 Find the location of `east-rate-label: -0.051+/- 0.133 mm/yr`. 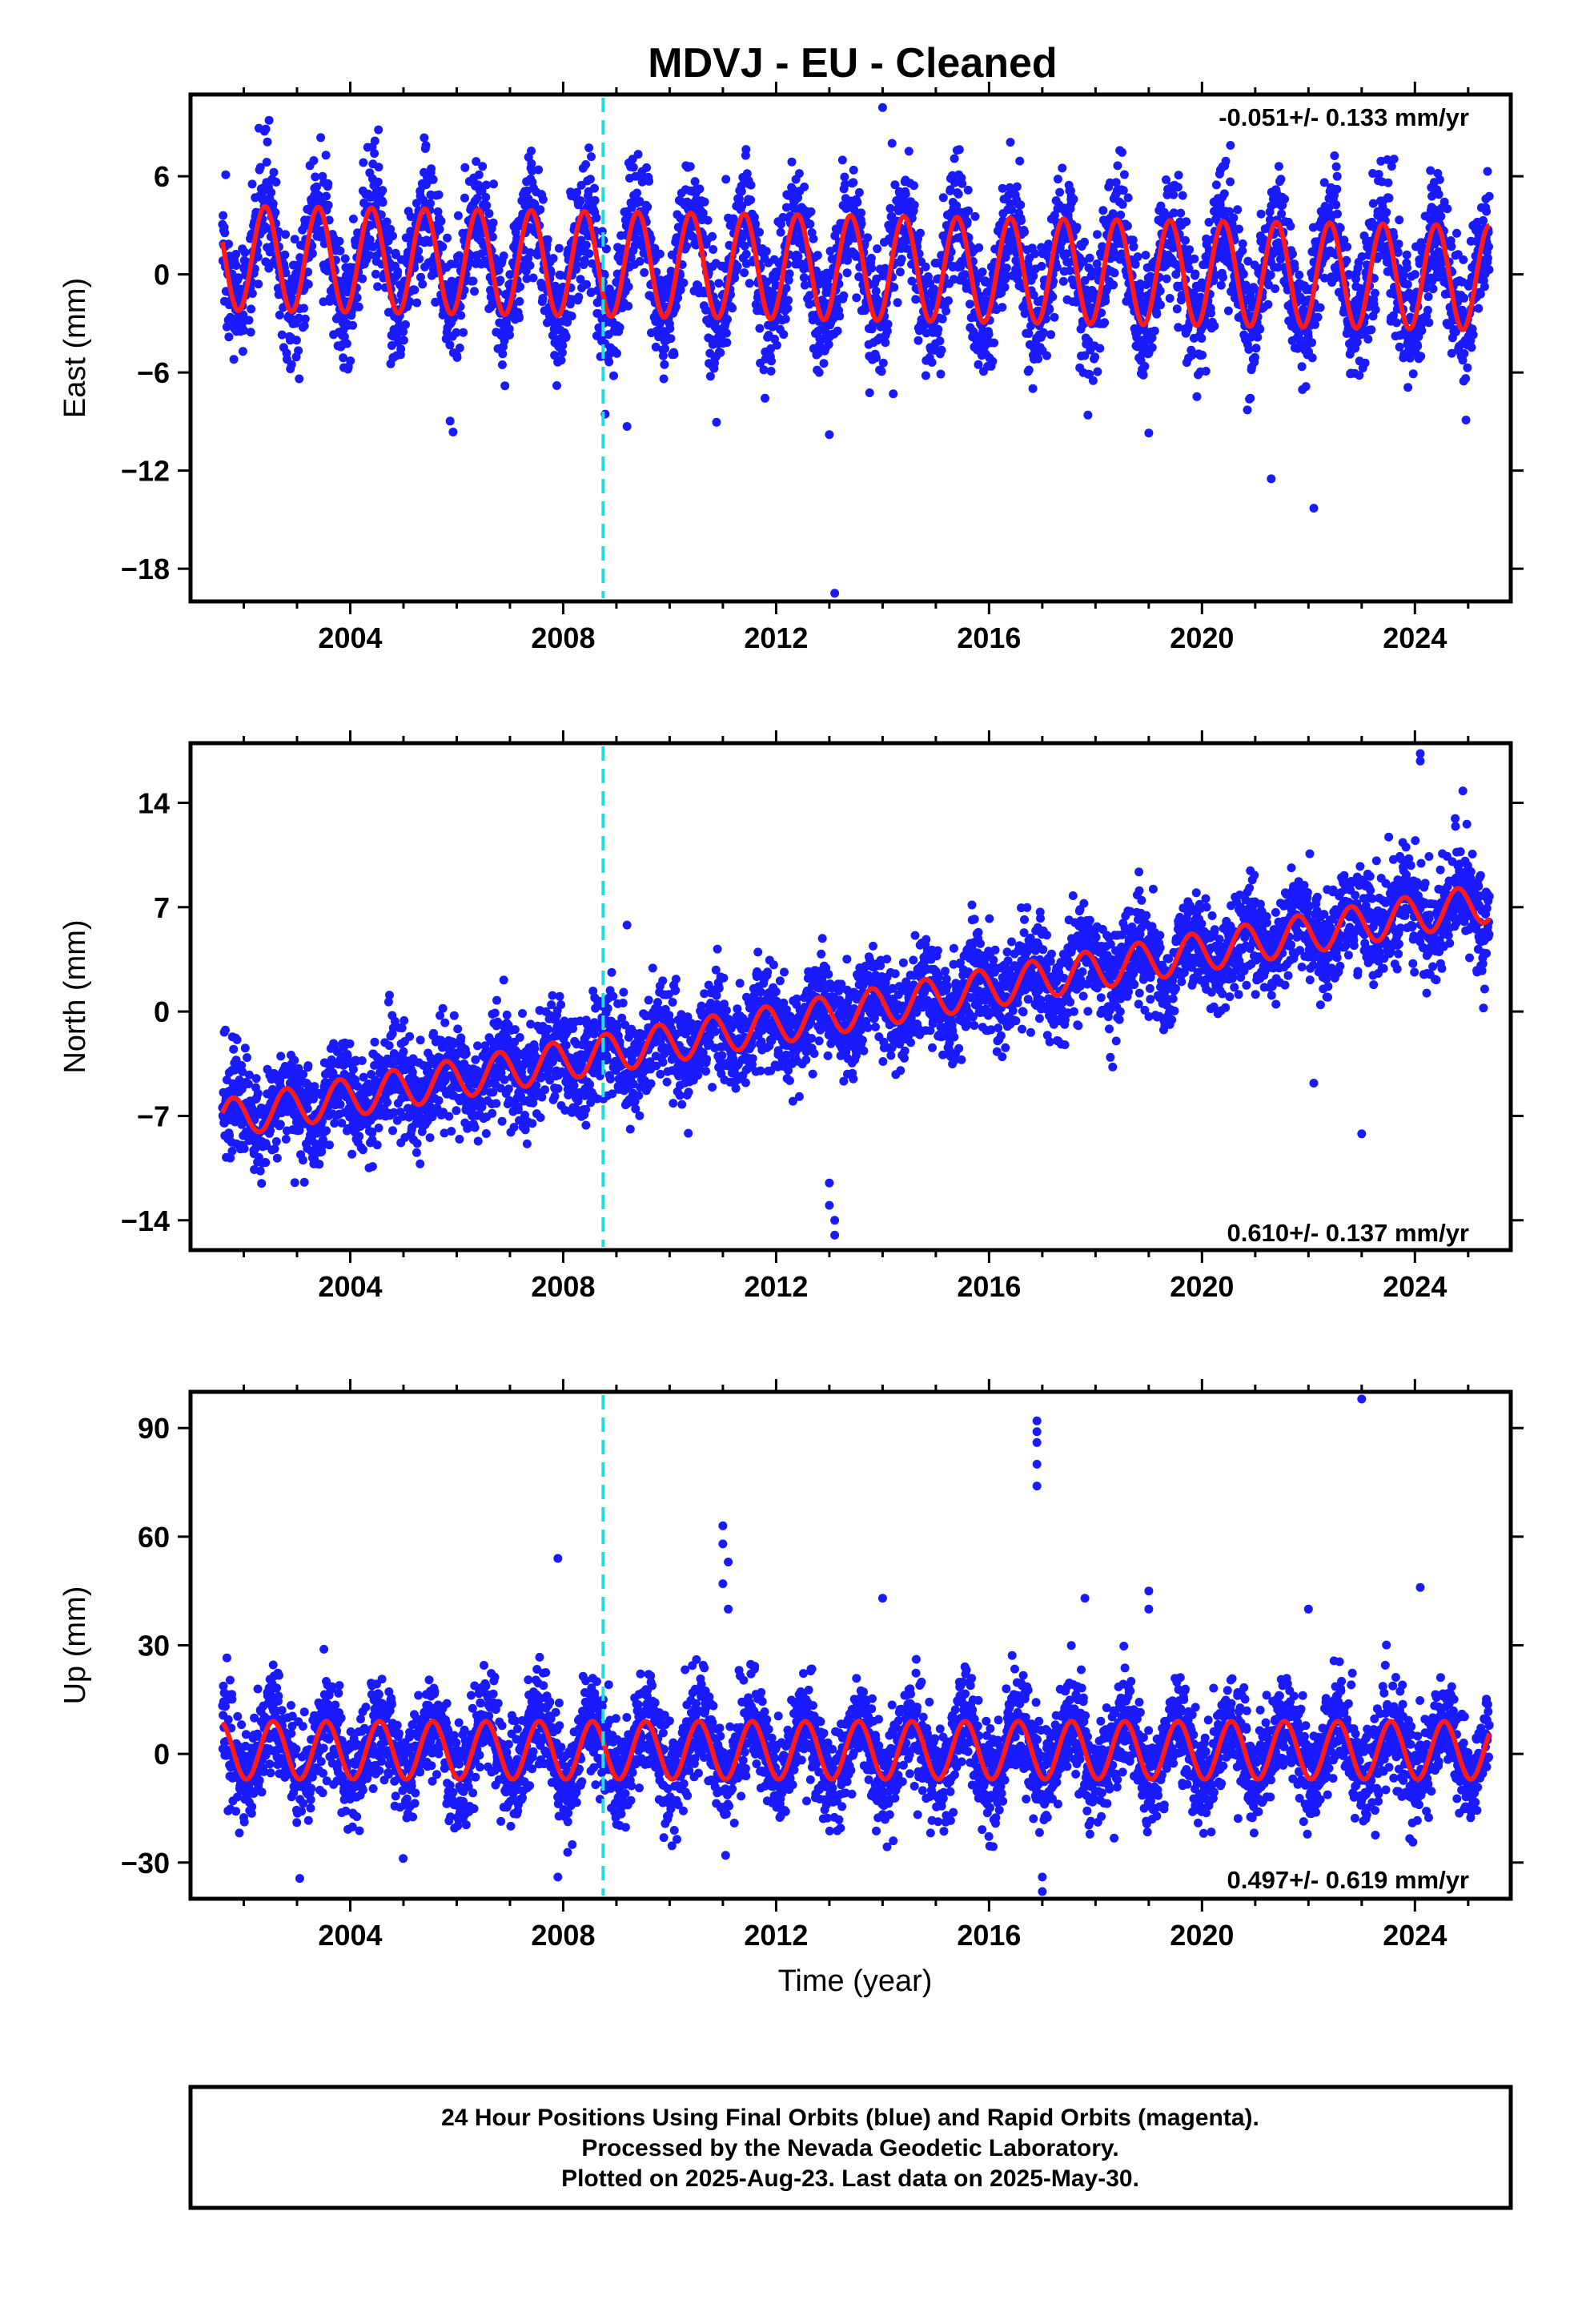

east-rate-label: -0.051+/- 0.133 mm/yr is located at coordinates (1344, 117).